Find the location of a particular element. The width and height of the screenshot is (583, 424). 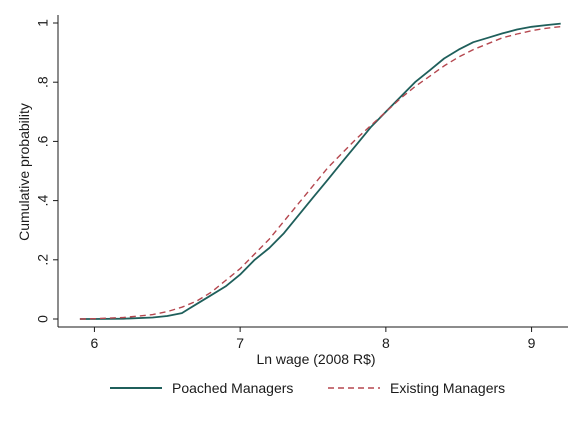

legend-label-poached: Poached Managers is located at coordinates (233, 388).